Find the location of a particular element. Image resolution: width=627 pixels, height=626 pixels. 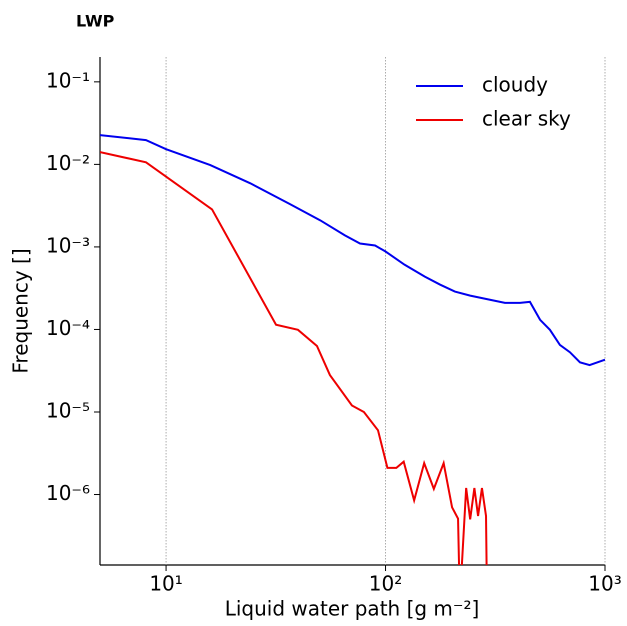

legend-label: cloudy is located at coordinates (515, 85).